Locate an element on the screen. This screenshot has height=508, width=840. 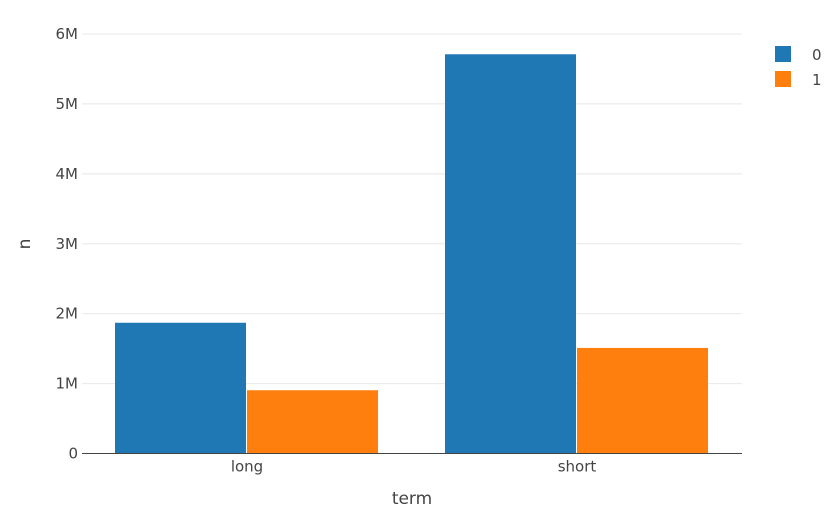
y-tick-label: 2M is located at coordinates (67, 314).